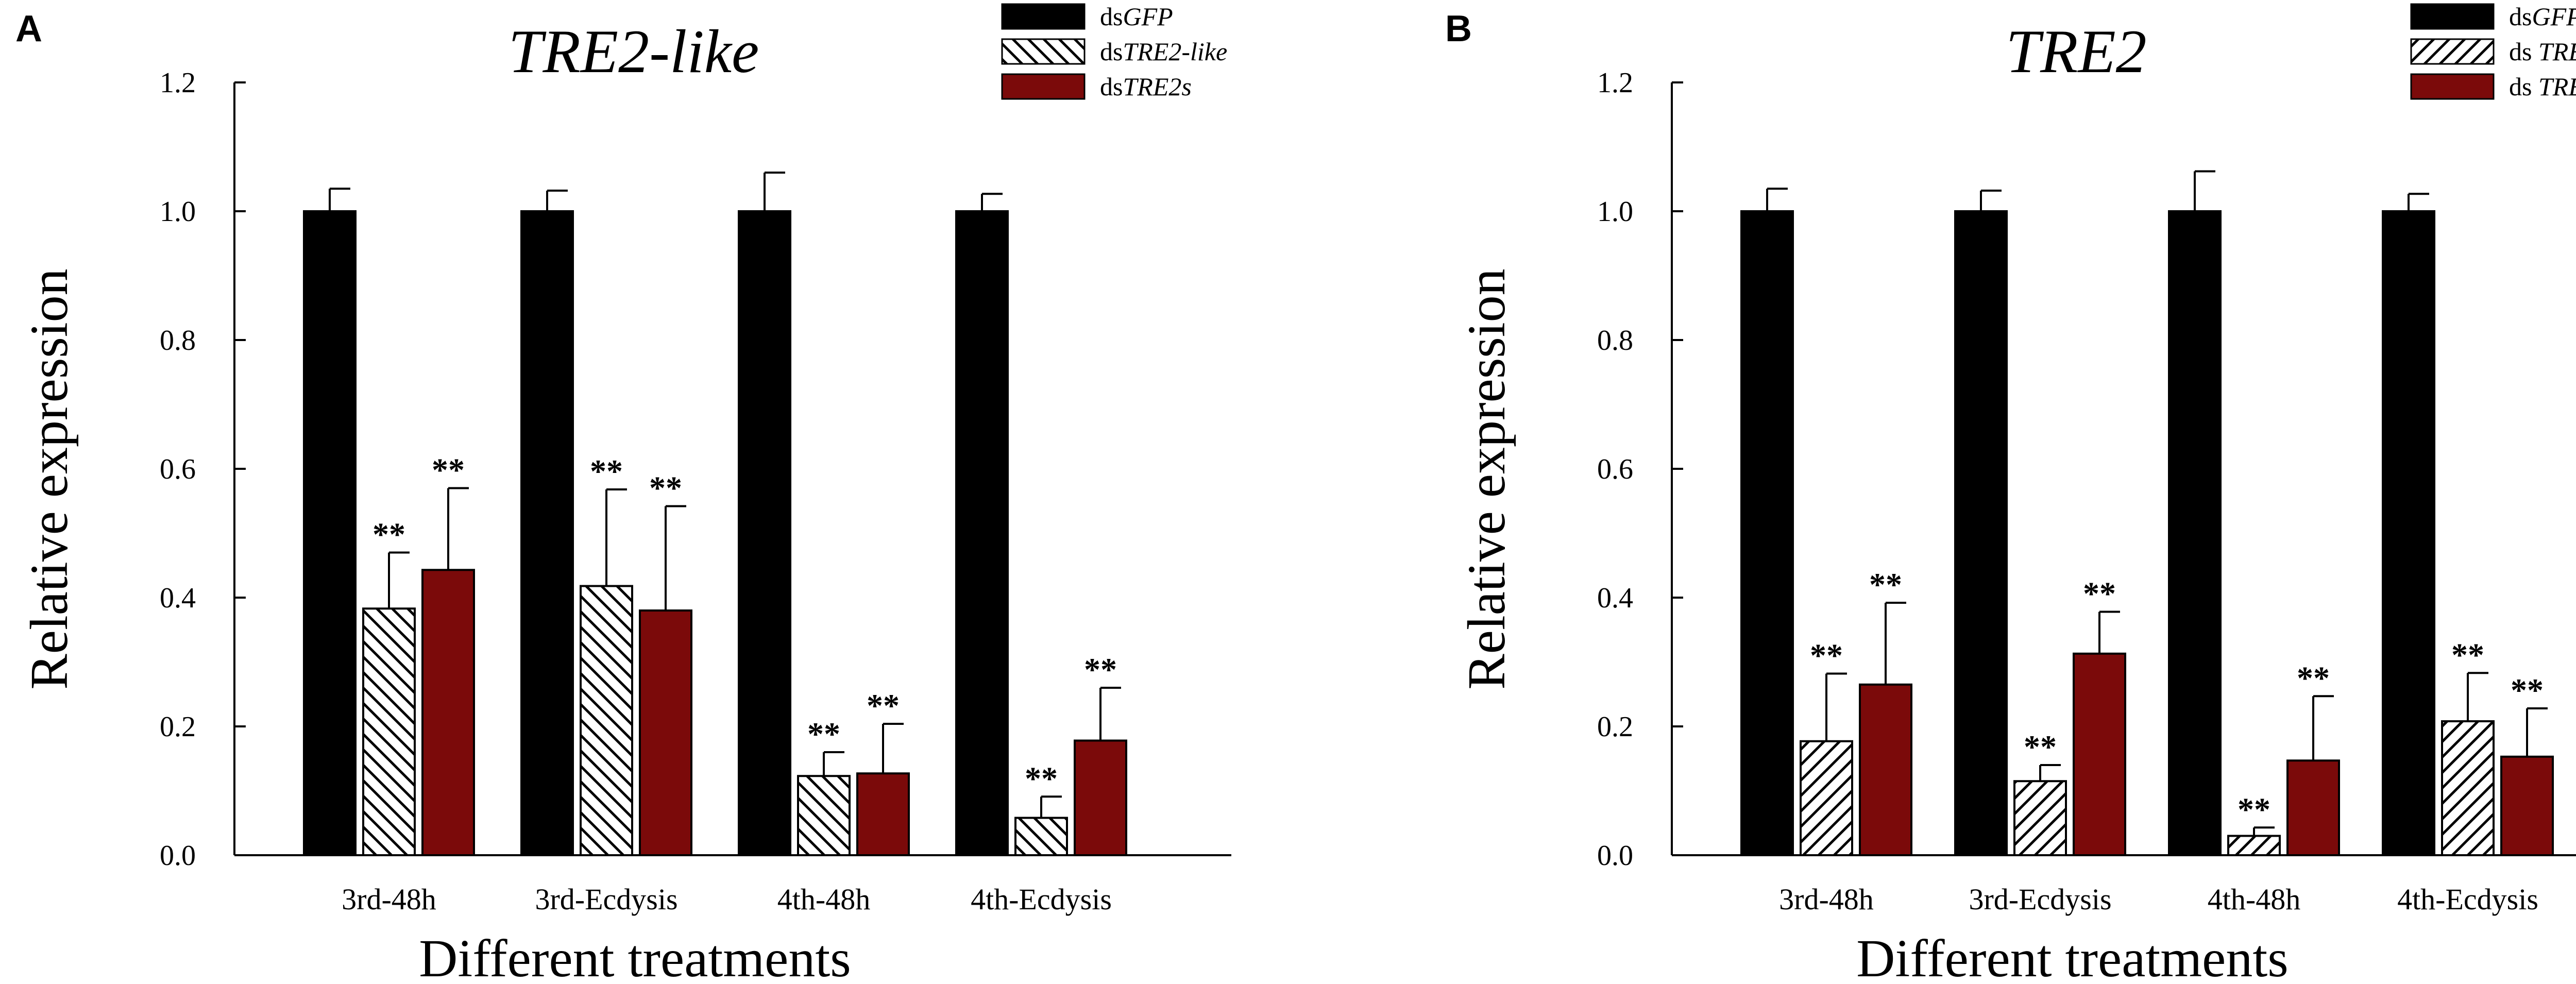 This screenshot has width=2576, height=984. What do you see at coordinates (2542, 87) in the screenshot?
I see `legend-entry: ds TRE2s` at bounding box center [2542, 87].